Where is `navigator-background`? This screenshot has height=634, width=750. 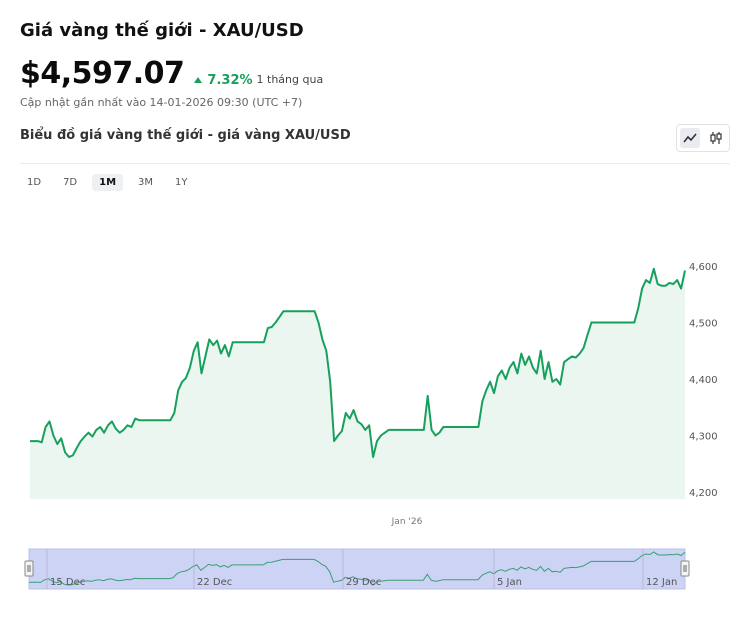
navigator-background is located at coordinates (357, 569).